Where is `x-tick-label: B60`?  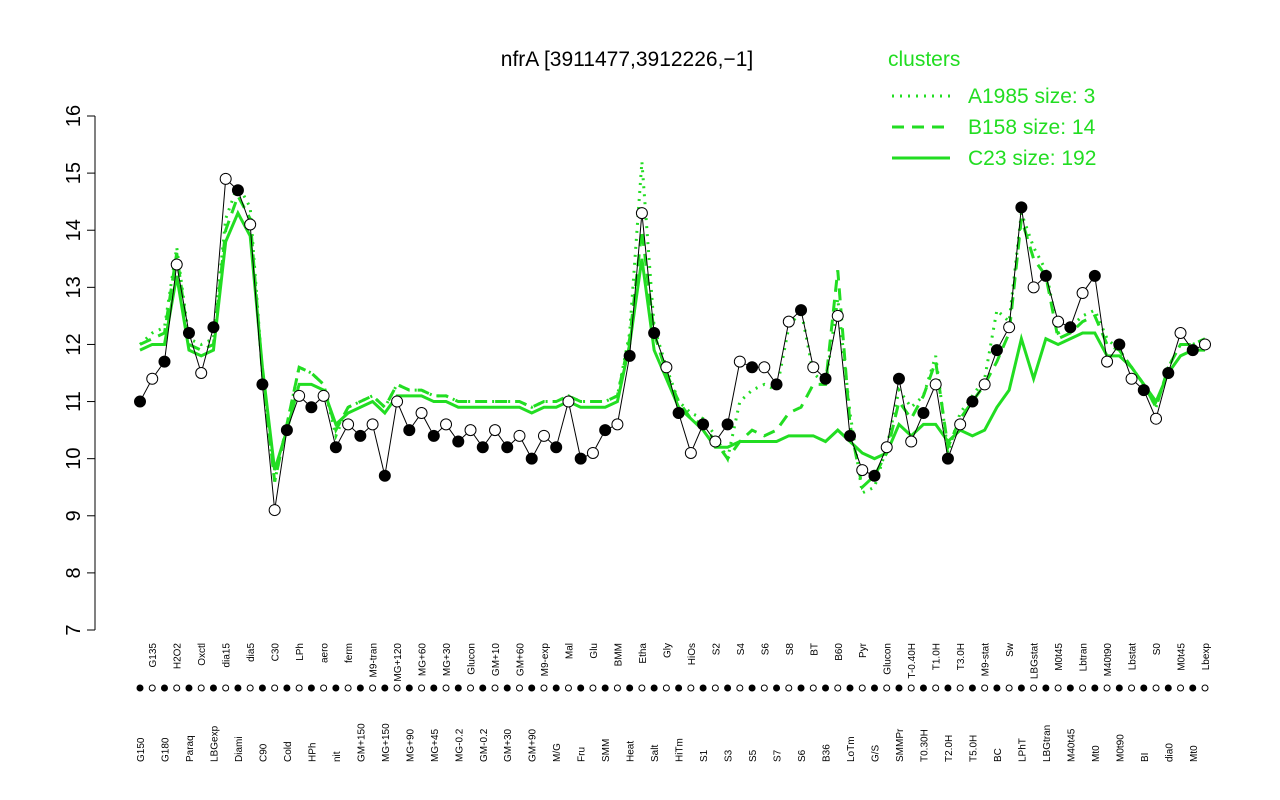
x-tick-label: B60 is located at coordinates (839, 652).